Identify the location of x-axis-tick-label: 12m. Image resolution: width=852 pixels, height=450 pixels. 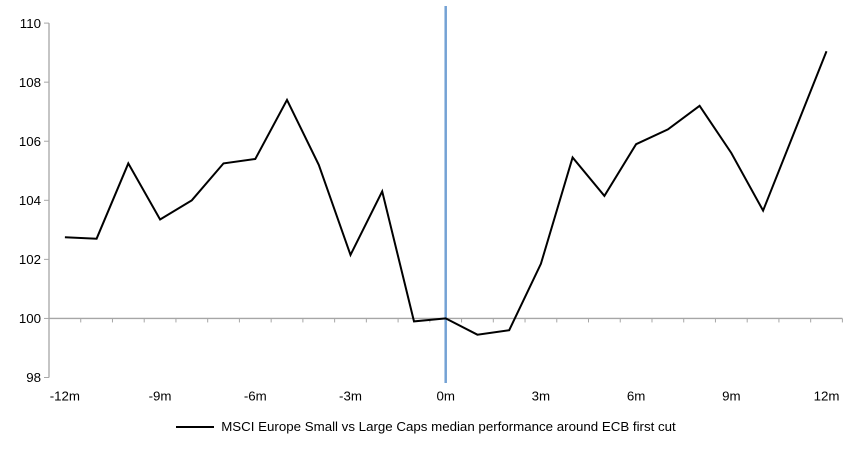
(827, 396).